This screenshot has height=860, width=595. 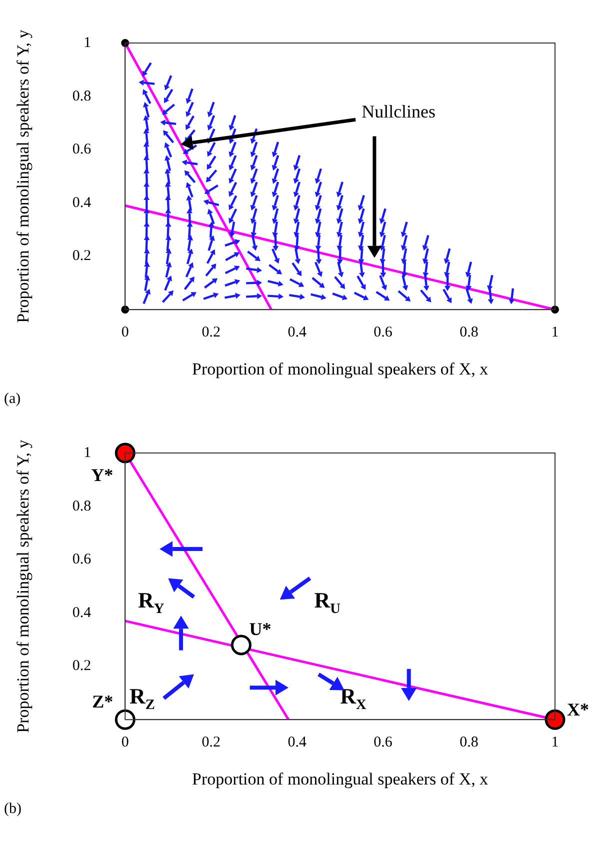 What do you see at coordinates (260, 628) in the screenshot?
I see `annotation: U*` at bounding box center [260, 628].